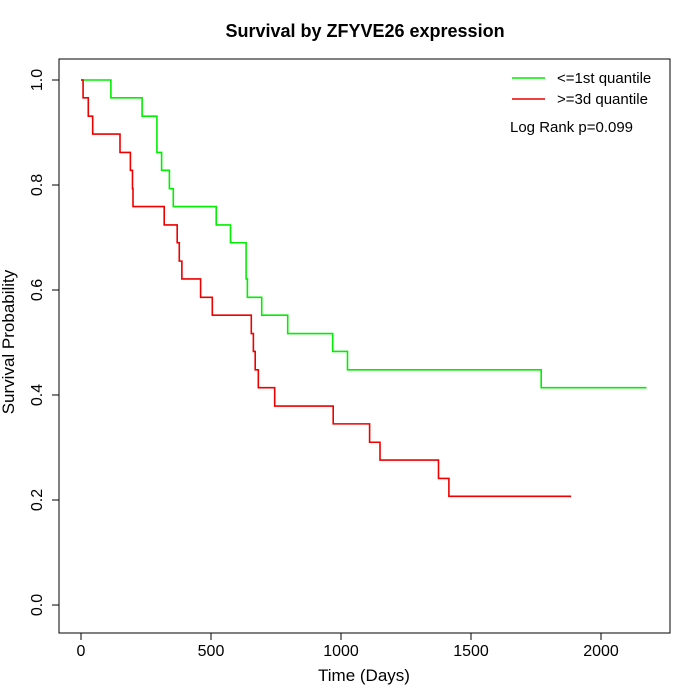  I want to click on legend: <=1st quantile >=3d quantile, so click(581, 89).